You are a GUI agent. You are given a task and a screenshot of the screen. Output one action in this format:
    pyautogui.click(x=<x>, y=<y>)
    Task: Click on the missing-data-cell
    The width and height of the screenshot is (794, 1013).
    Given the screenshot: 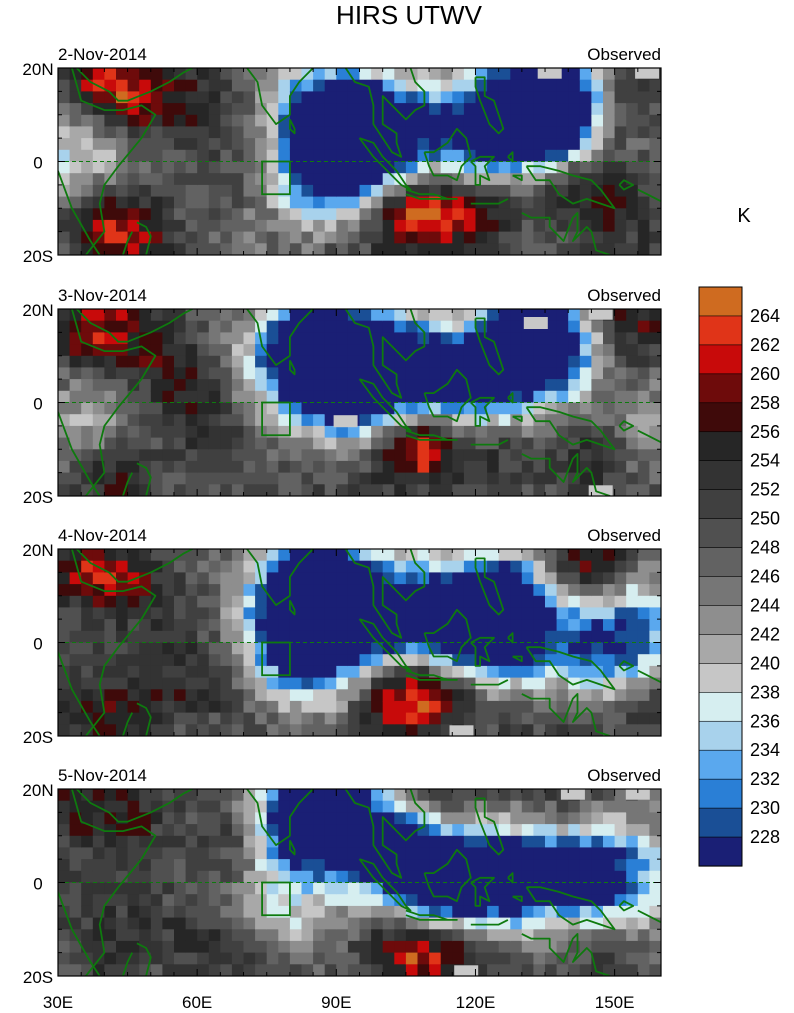 What is the action you would take?
    pyautogui.click(x=549, y=73)
    